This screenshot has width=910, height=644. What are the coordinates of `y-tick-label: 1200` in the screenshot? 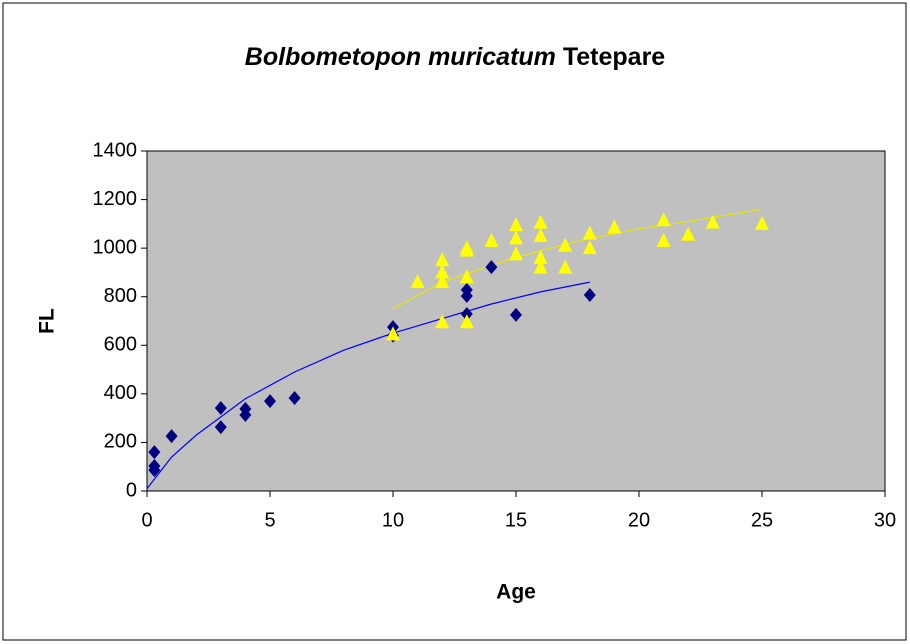 It's located at (115, 199).